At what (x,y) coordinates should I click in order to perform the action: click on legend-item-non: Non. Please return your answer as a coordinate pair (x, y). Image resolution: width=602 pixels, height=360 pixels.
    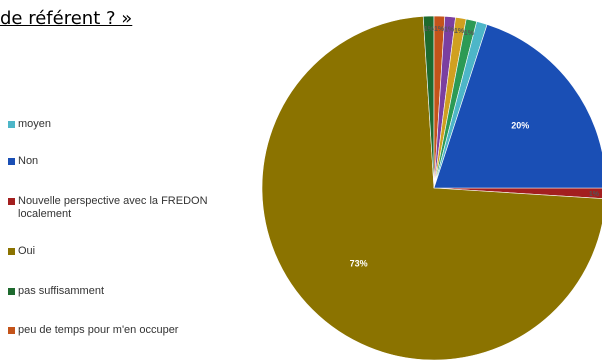
    Looking at the image, I should click on (23, 161).